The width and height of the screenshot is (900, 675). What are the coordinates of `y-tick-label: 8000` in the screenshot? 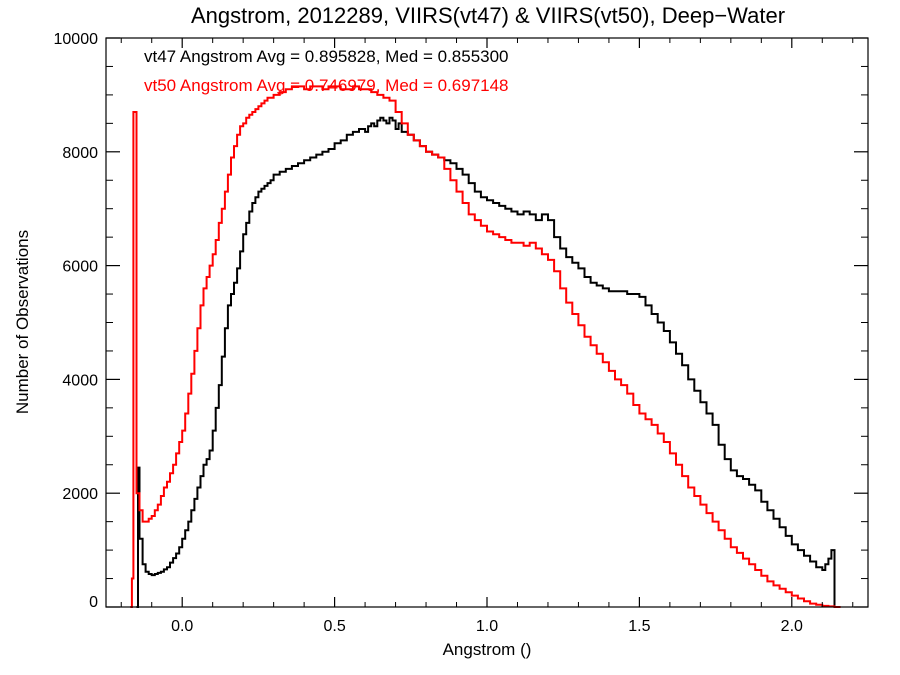 It's located at (80, 153).